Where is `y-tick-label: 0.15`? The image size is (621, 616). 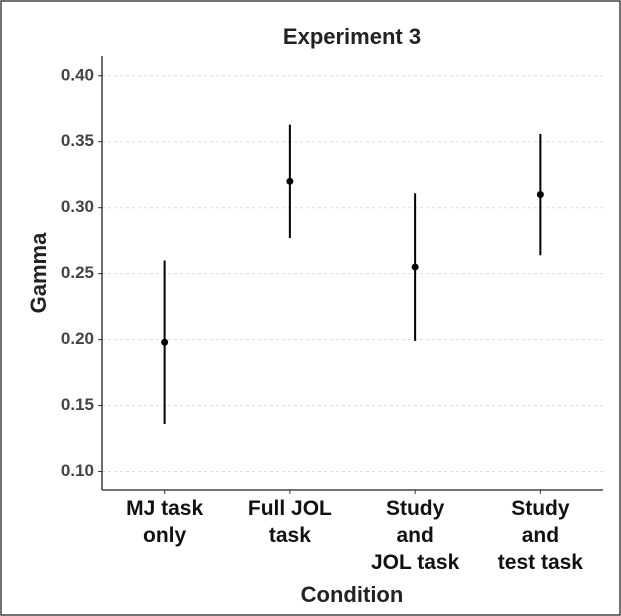 y-tick-label: 0.15 is located at coordinates (77, 404).